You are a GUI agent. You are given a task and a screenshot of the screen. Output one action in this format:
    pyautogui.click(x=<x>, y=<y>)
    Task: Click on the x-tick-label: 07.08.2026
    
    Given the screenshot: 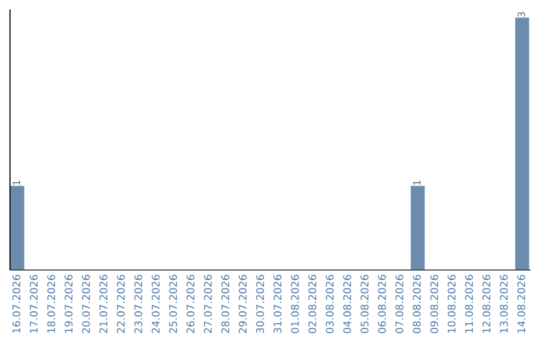 What is the action you would take?
    pyautogui.click(x=399, y=304)
    